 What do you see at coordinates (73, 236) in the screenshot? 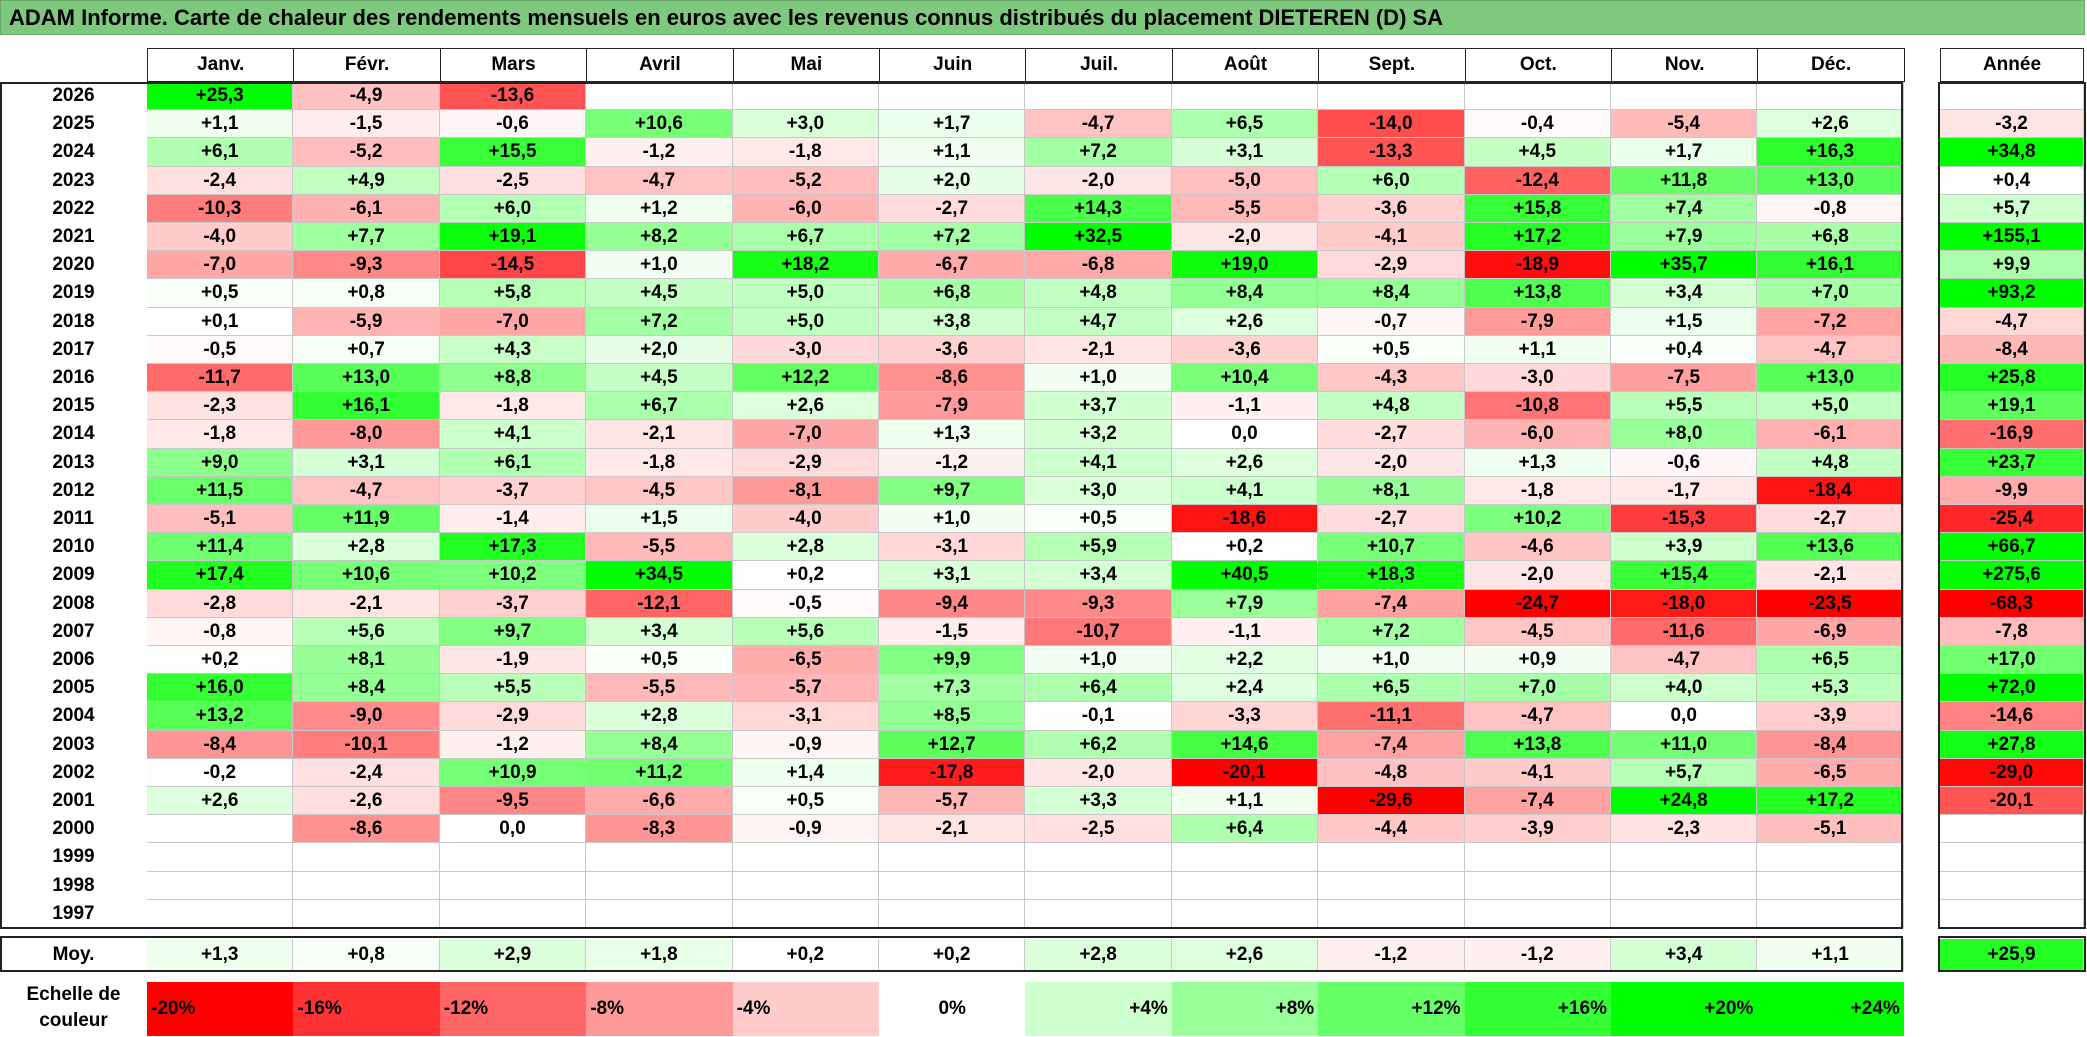
I see `row-year-label: 2021` at bounding box center [73, 236].